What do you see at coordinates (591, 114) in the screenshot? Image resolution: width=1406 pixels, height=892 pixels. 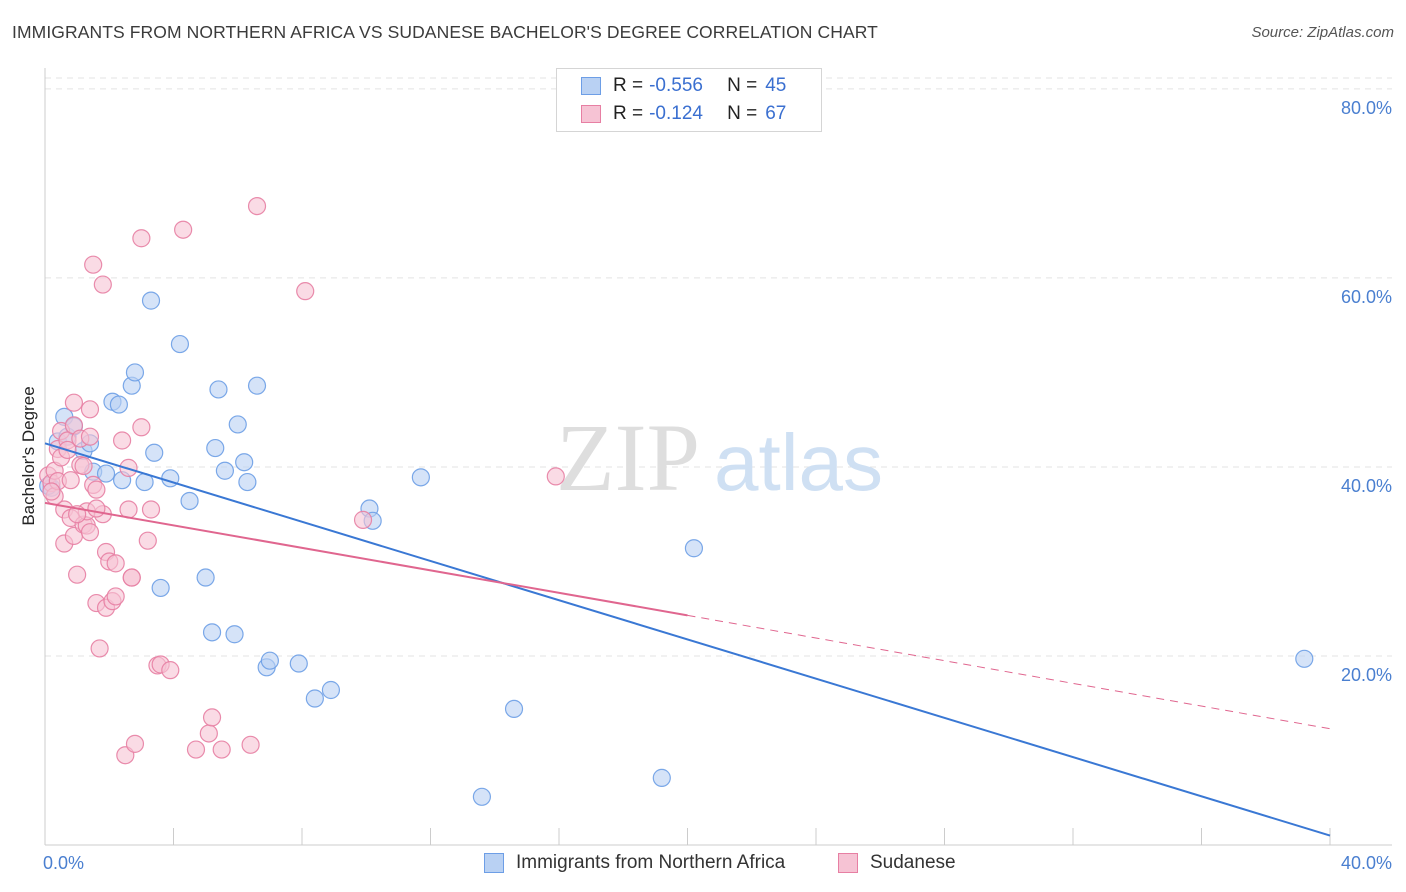 I see `series-pink-swatch` at bounding box center [591, 114].